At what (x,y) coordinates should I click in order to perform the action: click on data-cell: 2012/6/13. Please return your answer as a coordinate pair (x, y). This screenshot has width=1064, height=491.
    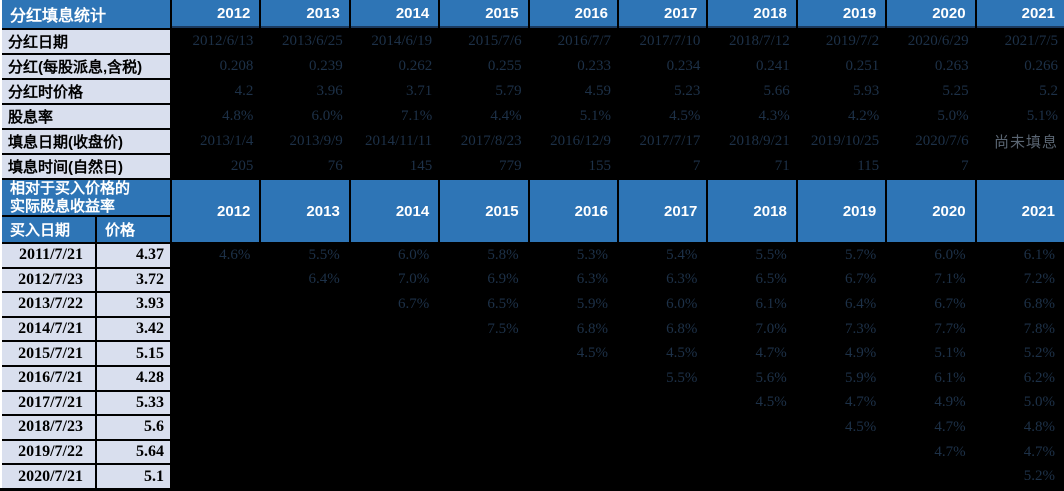
    Looking at the image, I should click on (216, 41).